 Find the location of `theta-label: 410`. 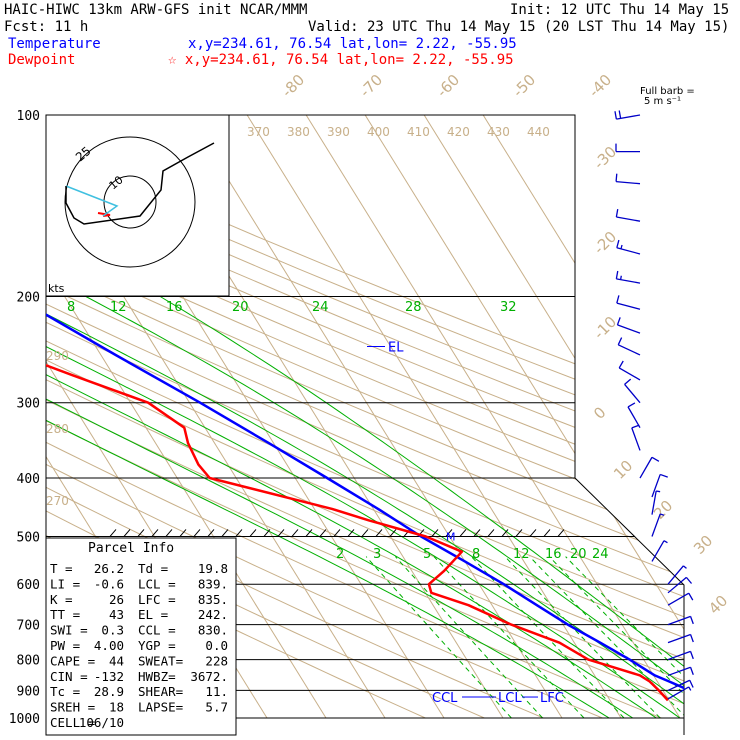

theta-label: 410 is located at coordinates (418, 132).